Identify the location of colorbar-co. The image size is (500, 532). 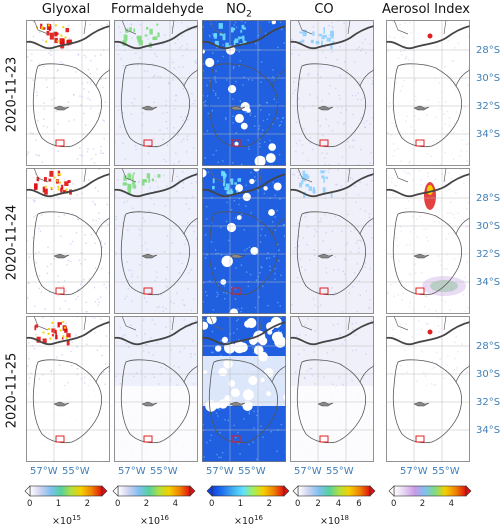
(334, 491).